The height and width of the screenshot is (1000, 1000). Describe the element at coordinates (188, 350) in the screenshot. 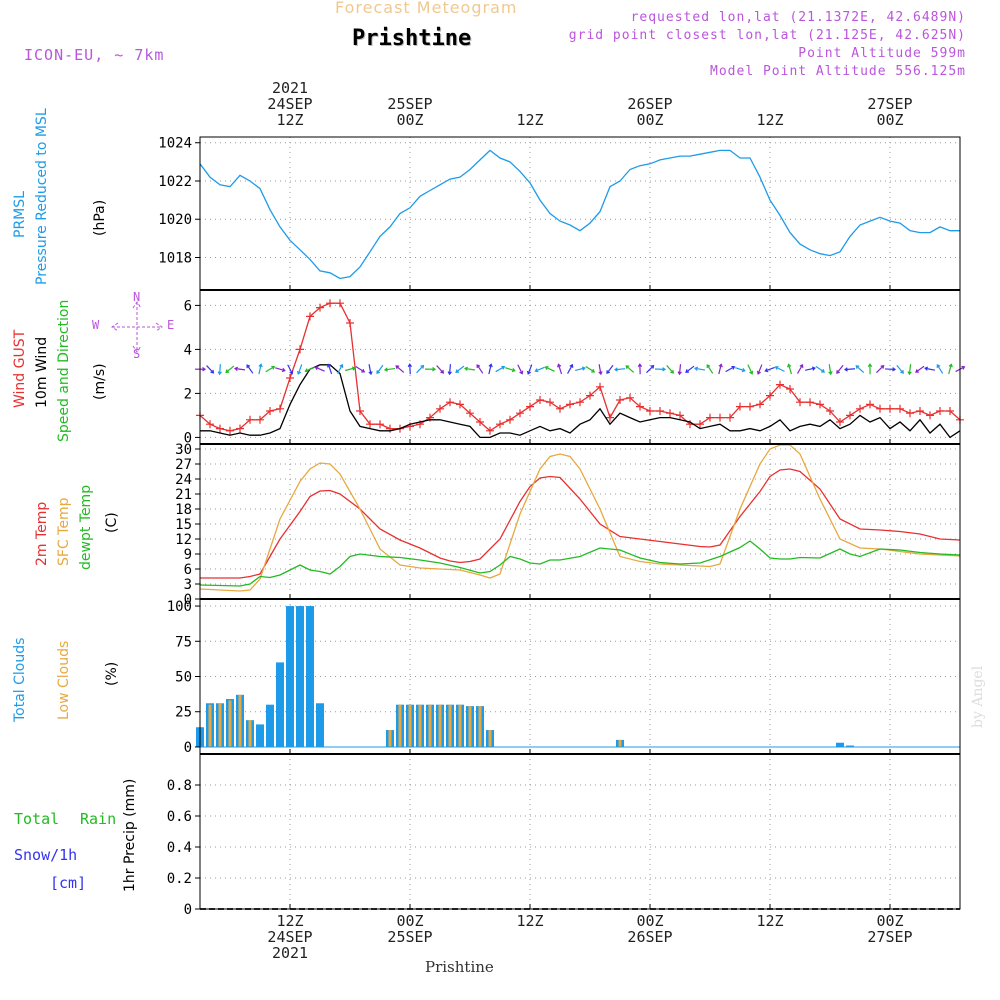

I see `ytick-label: 4` at that location.